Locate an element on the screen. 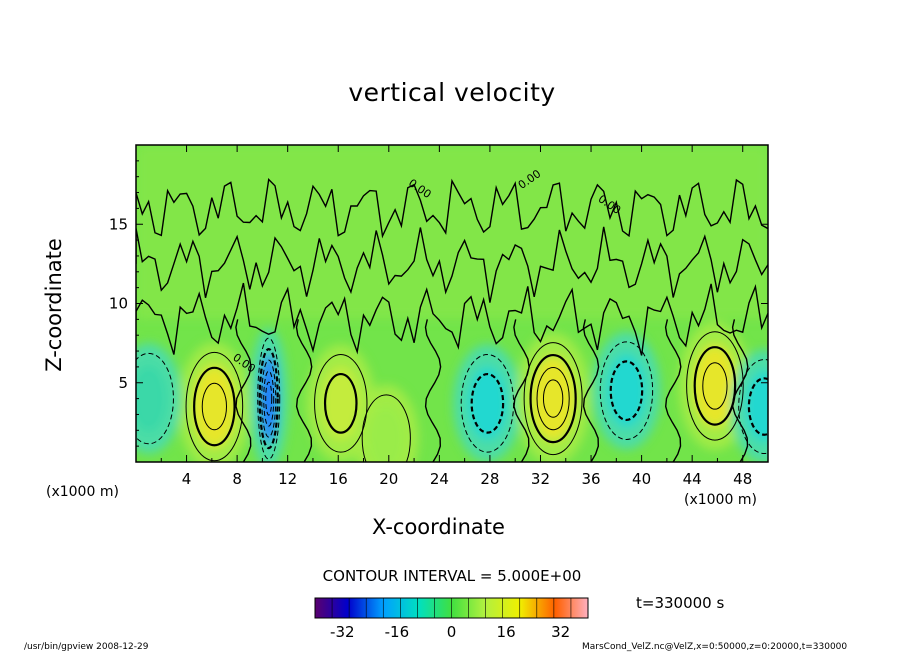  footer-program-date: /usr/bin/gpview 2008-12-29 is located at coordinates (86, 647).